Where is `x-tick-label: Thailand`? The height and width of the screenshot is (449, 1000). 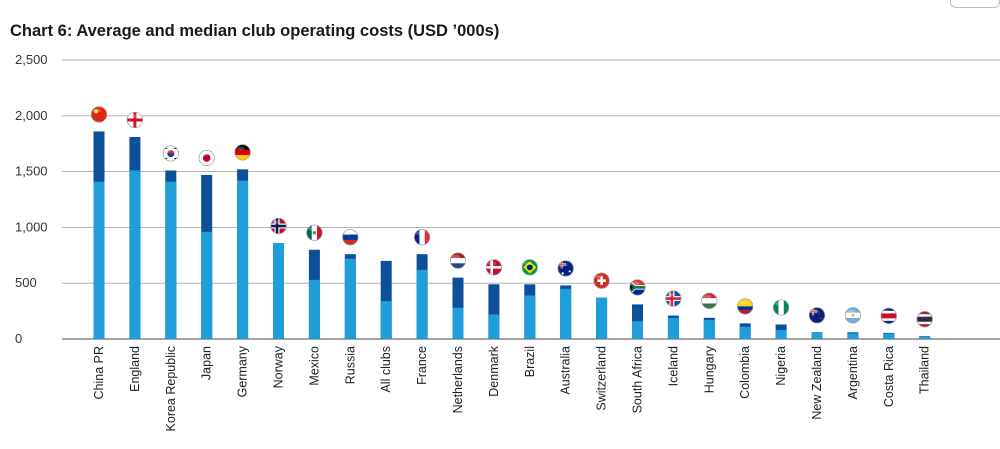 x-tick-label: Thailand is located at coordinates (925, 370).